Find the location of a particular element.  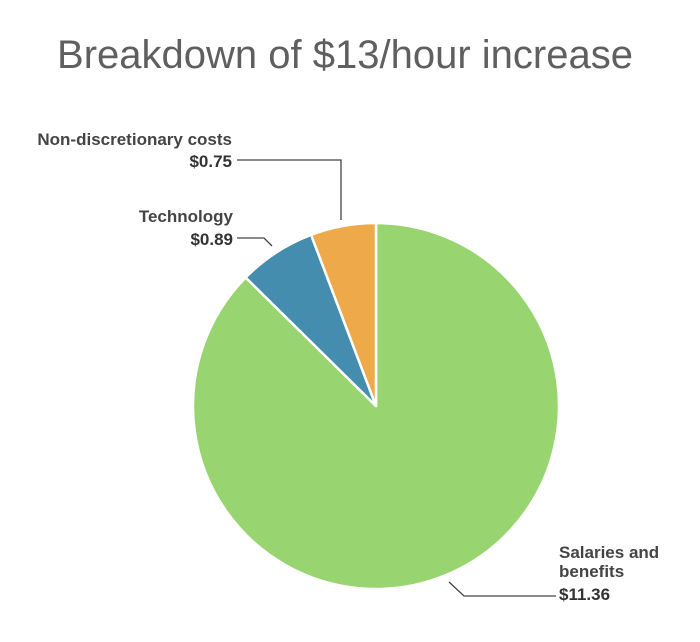

callout-line-non-discretionary-costs is located at coordinates (289, 189).